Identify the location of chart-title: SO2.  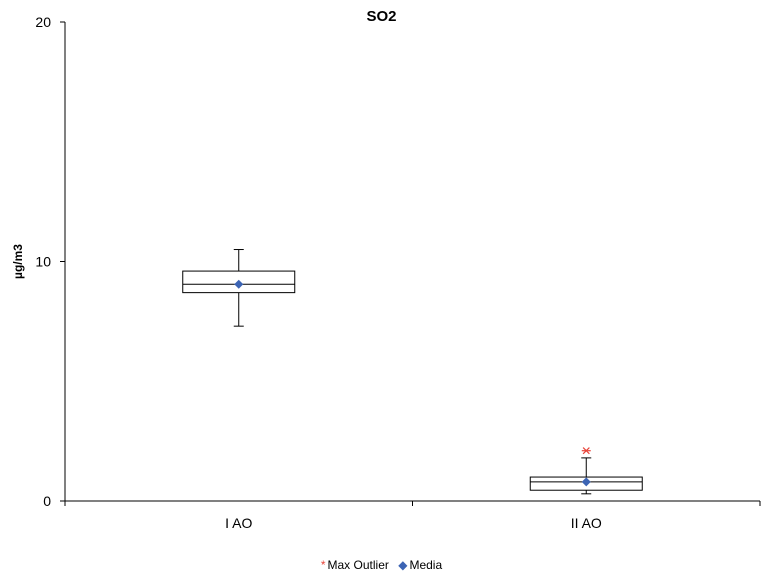
(381, 16).